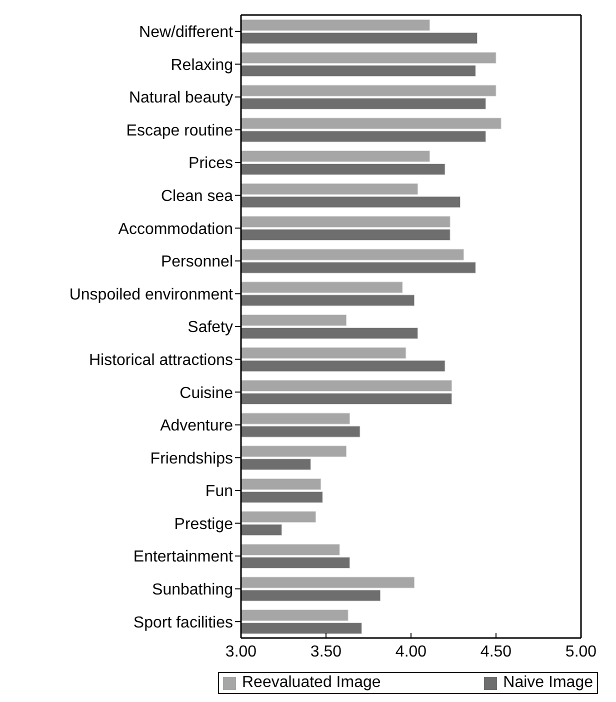  Describe the element at coordinates (183, 623) in the screenshot. I see `y-tick-label: Sport facilities` at that location.